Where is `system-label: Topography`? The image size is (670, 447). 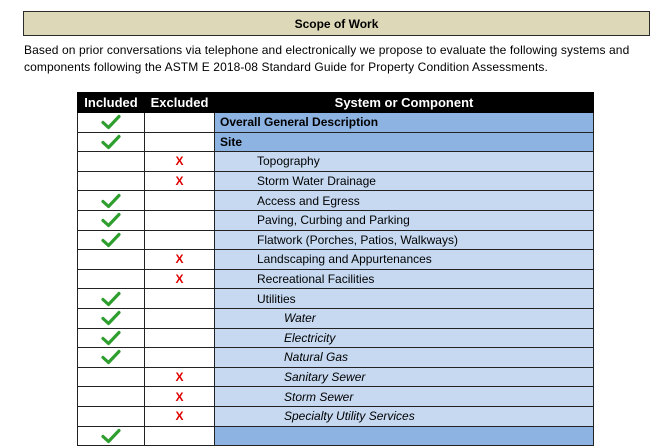
system-label: Topography is located at coordinates (288, 161).